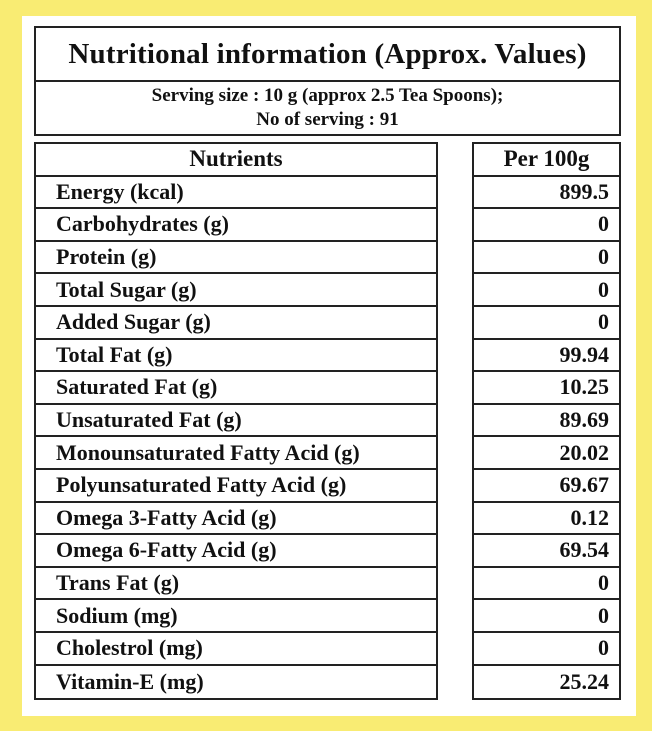 Image resolution: width=652 pixels, height=731 pixels. What do you see at coordinates (546, 486) in the screenshot?
I see `nutrient-value-cell: 69.67` at bounding box center [546, 486].